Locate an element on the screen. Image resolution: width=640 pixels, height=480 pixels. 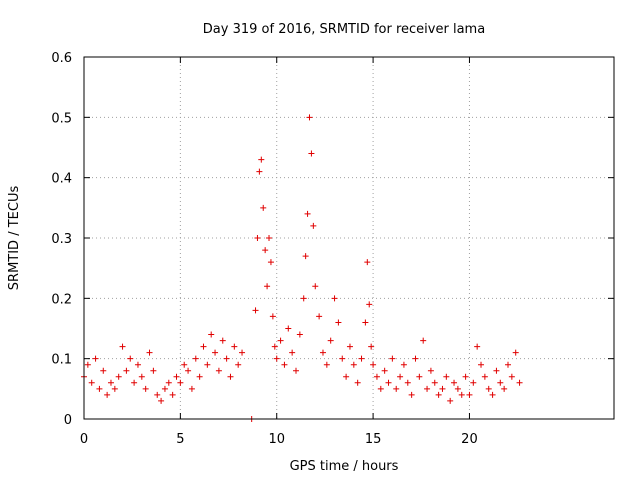
y-tick-label: 0.3 is located at coordinates (61, 239).